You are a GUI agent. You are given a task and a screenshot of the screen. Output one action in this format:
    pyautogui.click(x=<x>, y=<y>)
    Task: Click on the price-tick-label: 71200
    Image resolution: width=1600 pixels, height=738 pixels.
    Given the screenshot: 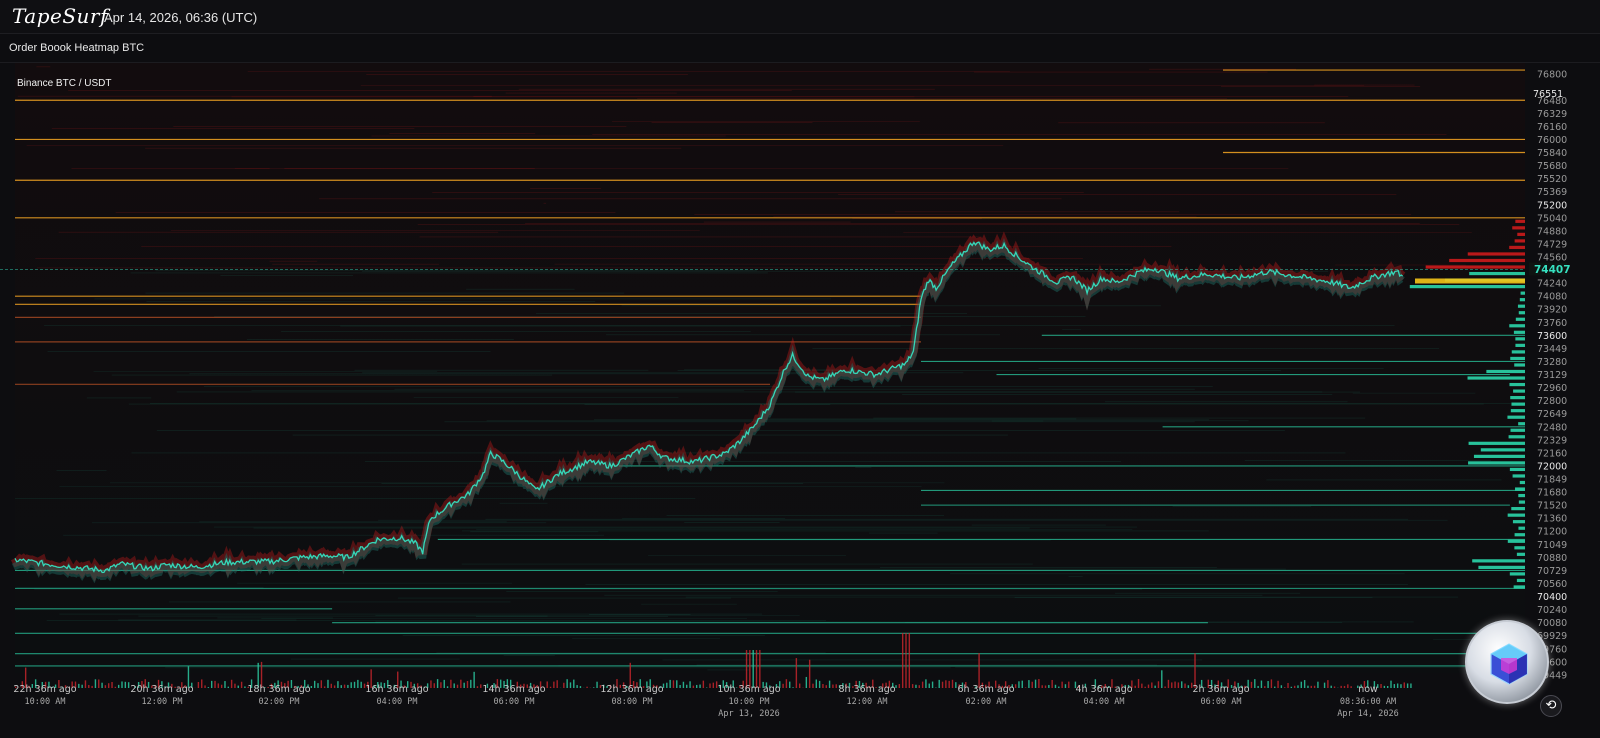 What is the action you would take?
    pyautogui.click(x=1552, y=532)
    